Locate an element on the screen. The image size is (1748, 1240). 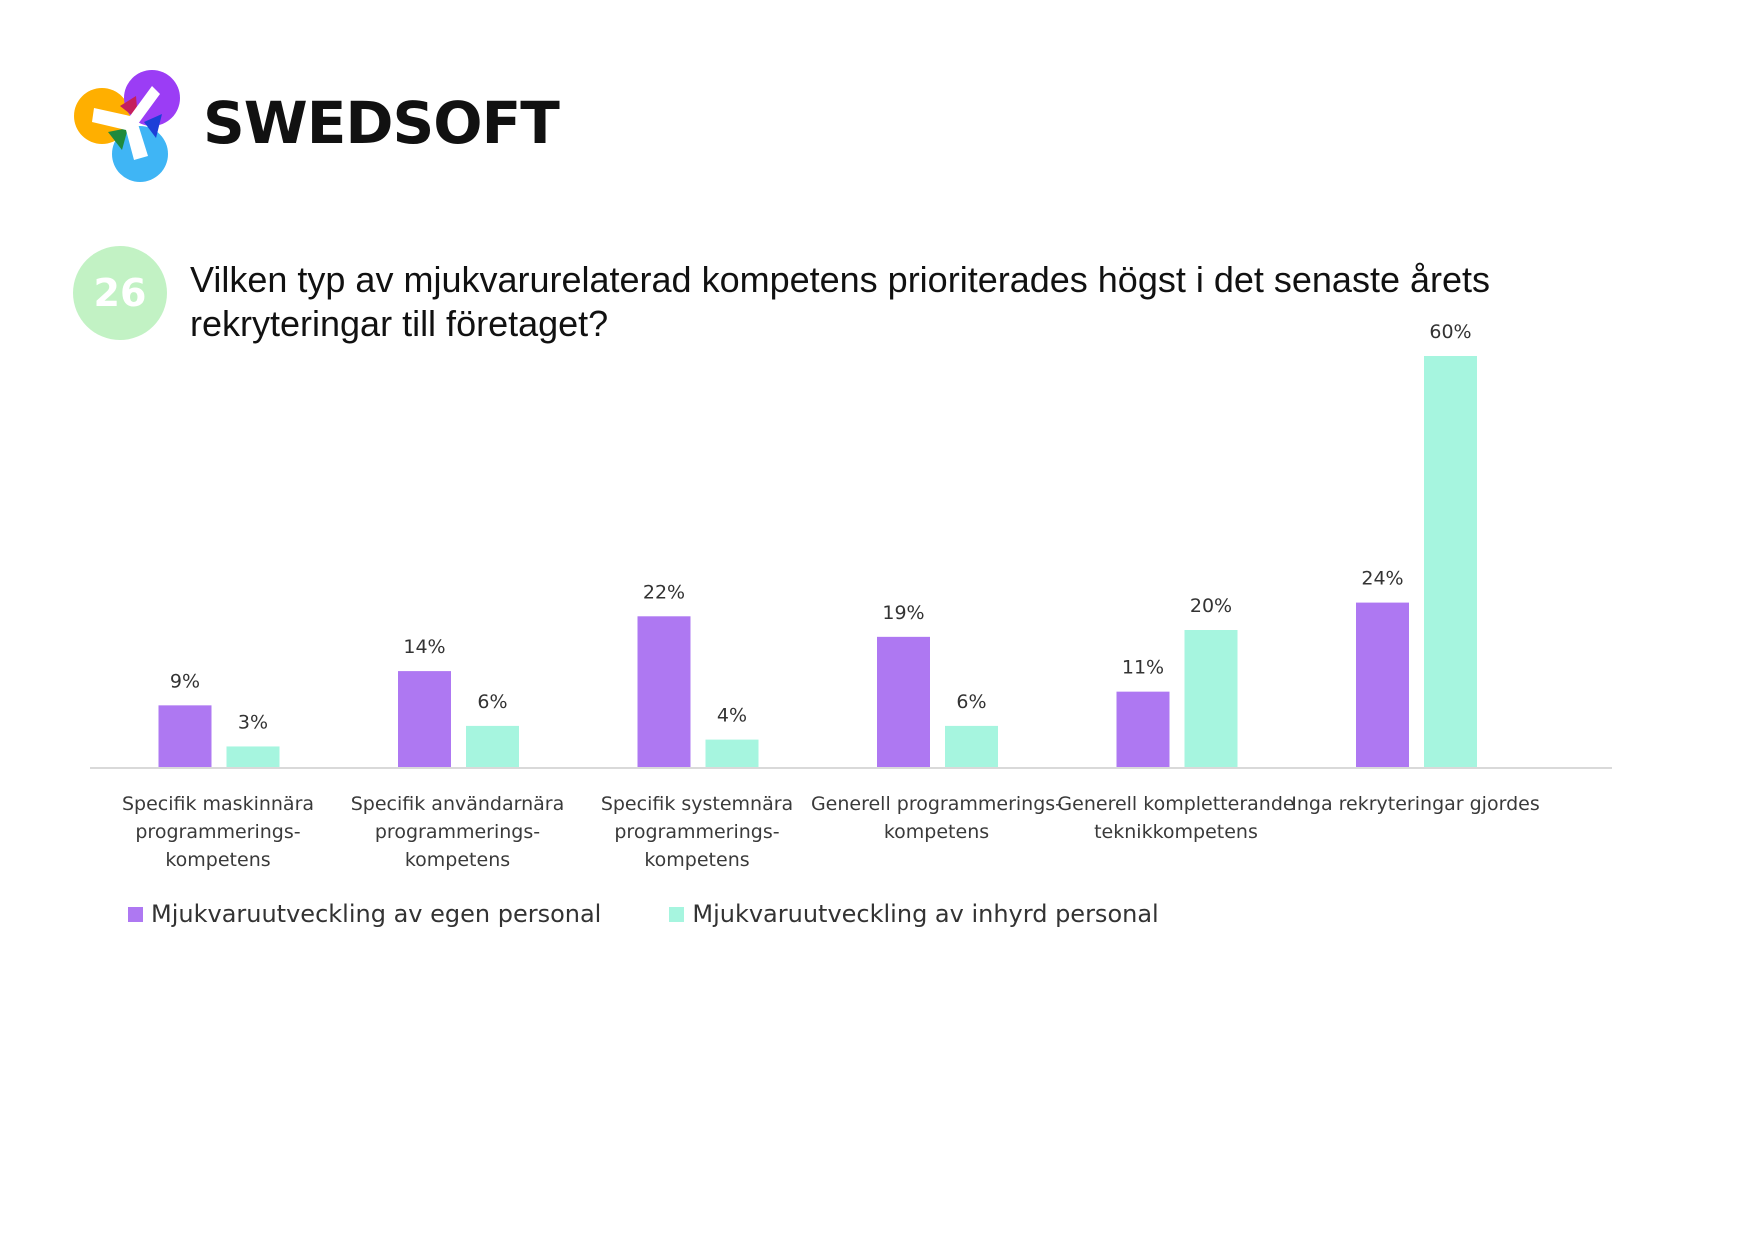
category-label-3: kompetens is located at coordinates (696, 860).